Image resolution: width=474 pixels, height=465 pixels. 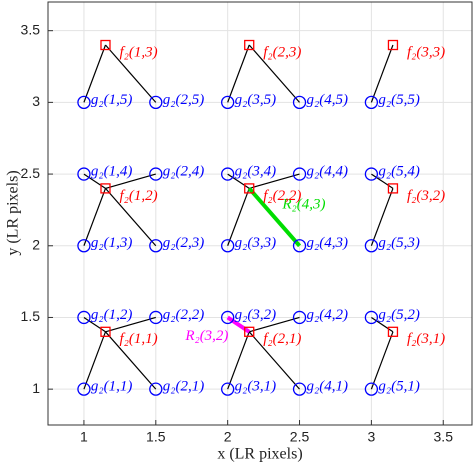 What do you see at coordinates (327, 172) in the screenshot?
I see `point-label: g₂(4,4)` at bounding box center [327, 172].